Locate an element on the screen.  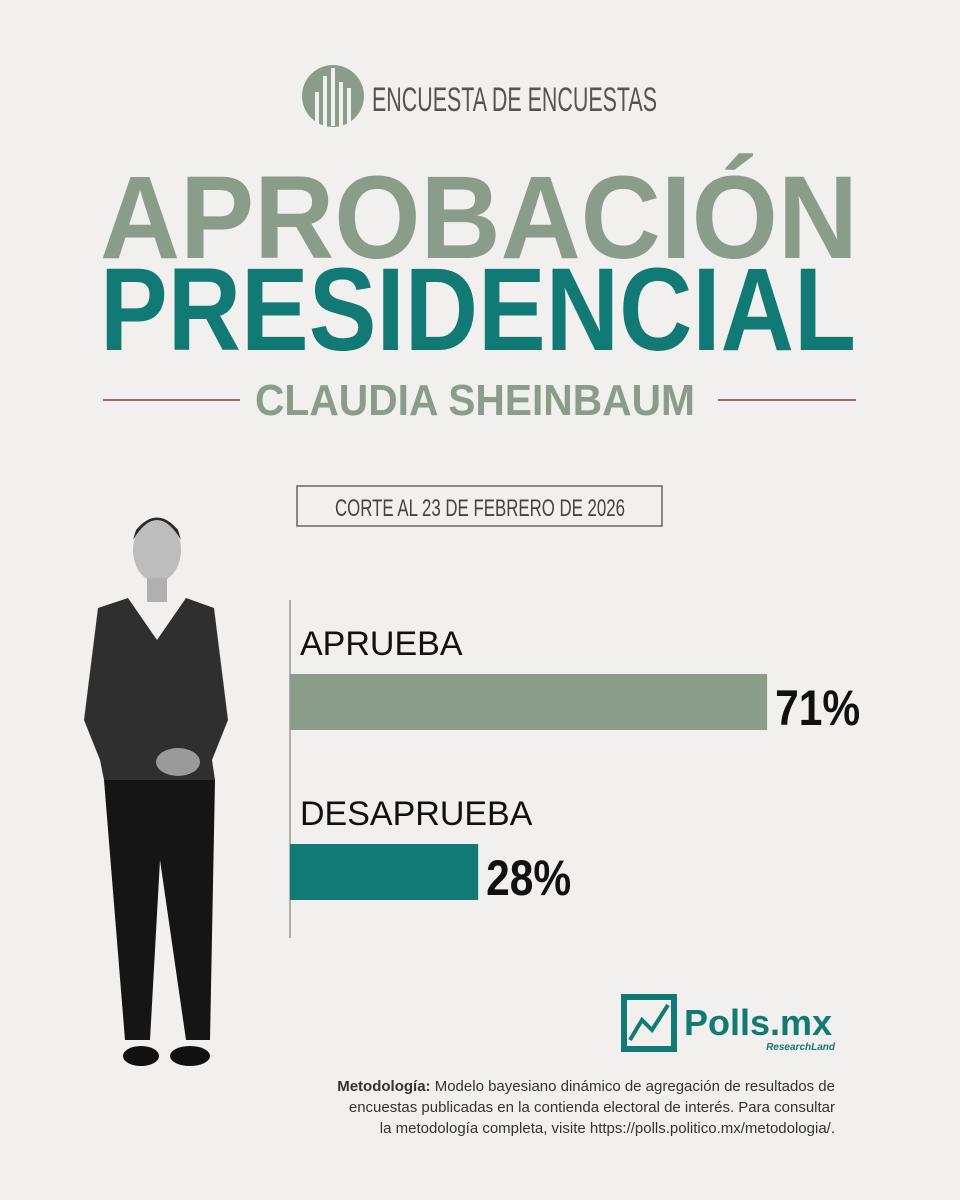
value-label: 28% is located at coordinates (528, 878).